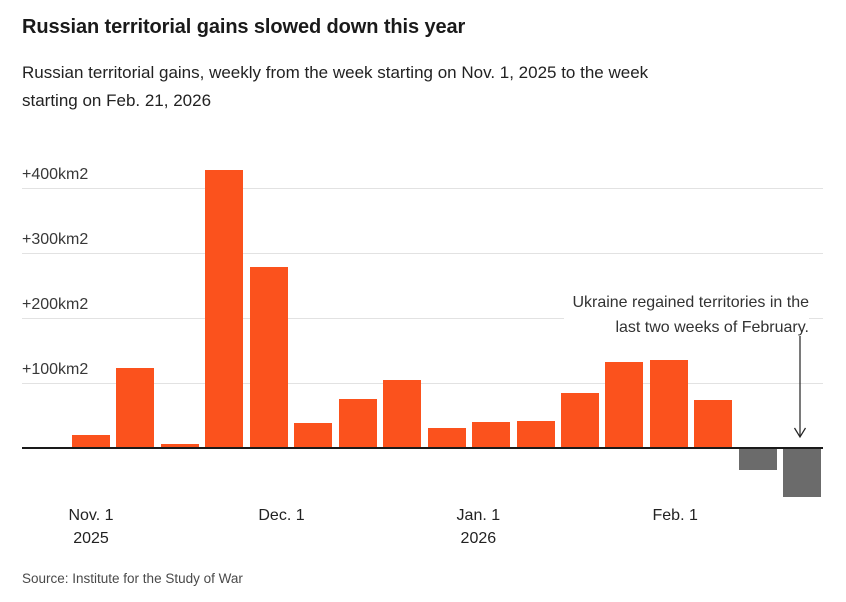  Describe the element at coordinates (90, 527) in the screenshot. I see `x-tick-nov-1: Nov. 1 2025` at that location.